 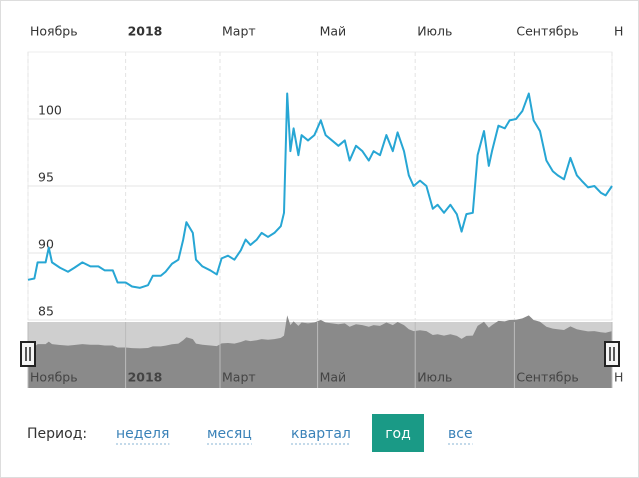 I want to click on navigator-label: Ноябрь, so click(x=54, y=377).